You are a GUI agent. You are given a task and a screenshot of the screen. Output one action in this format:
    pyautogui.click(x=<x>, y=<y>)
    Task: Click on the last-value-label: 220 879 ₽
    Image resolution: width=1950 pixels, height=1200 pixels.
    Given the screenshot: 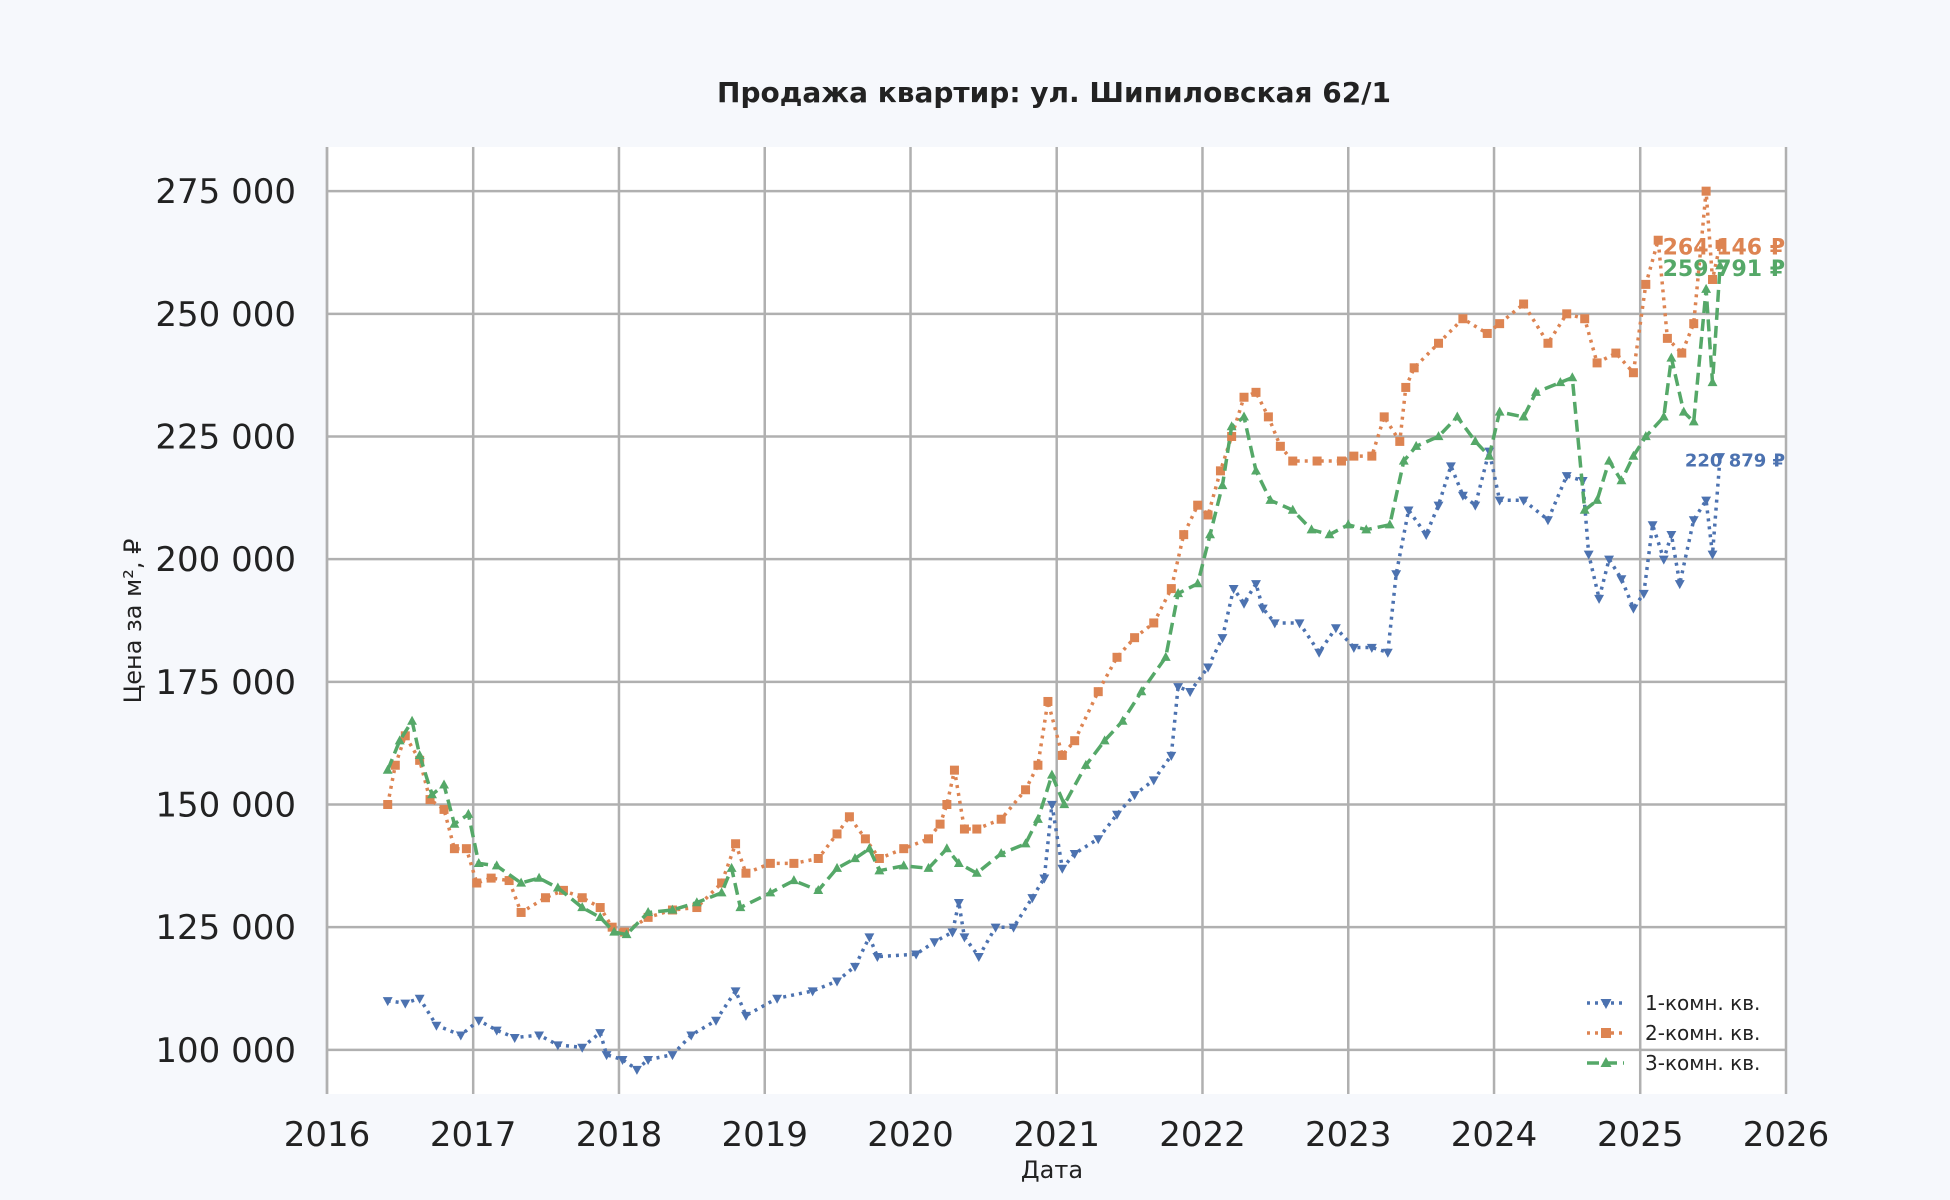 What is the action you would take?
    pyautogui.click(x=1735, y=461)
    